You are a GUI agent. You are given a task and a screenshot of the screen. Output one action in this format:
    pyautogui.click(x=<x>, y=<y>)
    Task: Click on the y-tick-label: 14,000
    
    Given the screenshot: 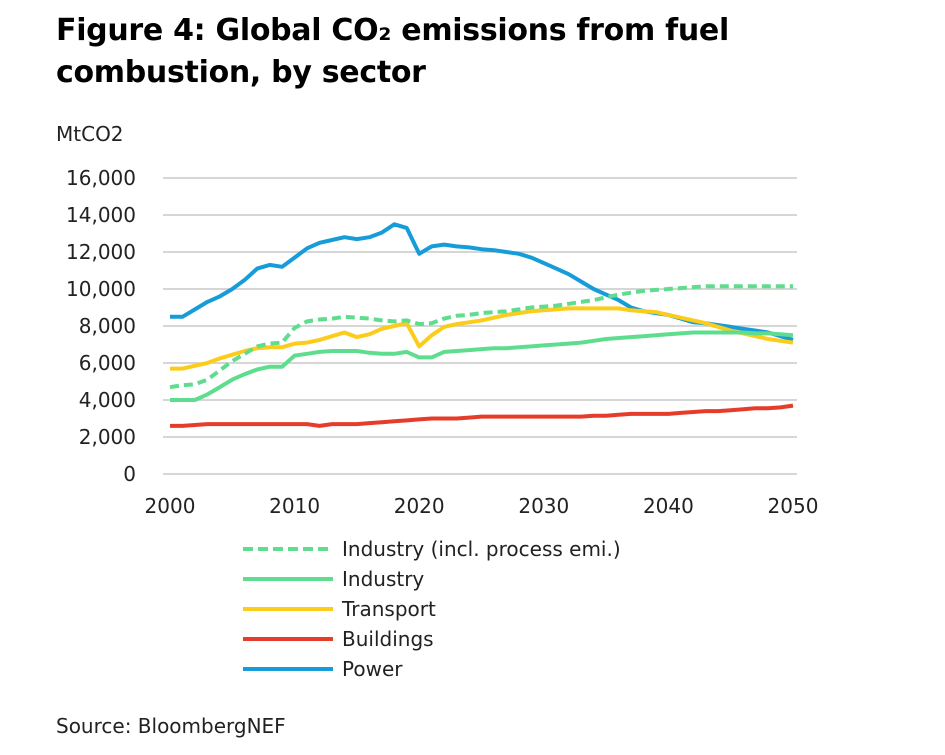 What is the action you would take?
    pyautogui.click(x=101, y=215)
    